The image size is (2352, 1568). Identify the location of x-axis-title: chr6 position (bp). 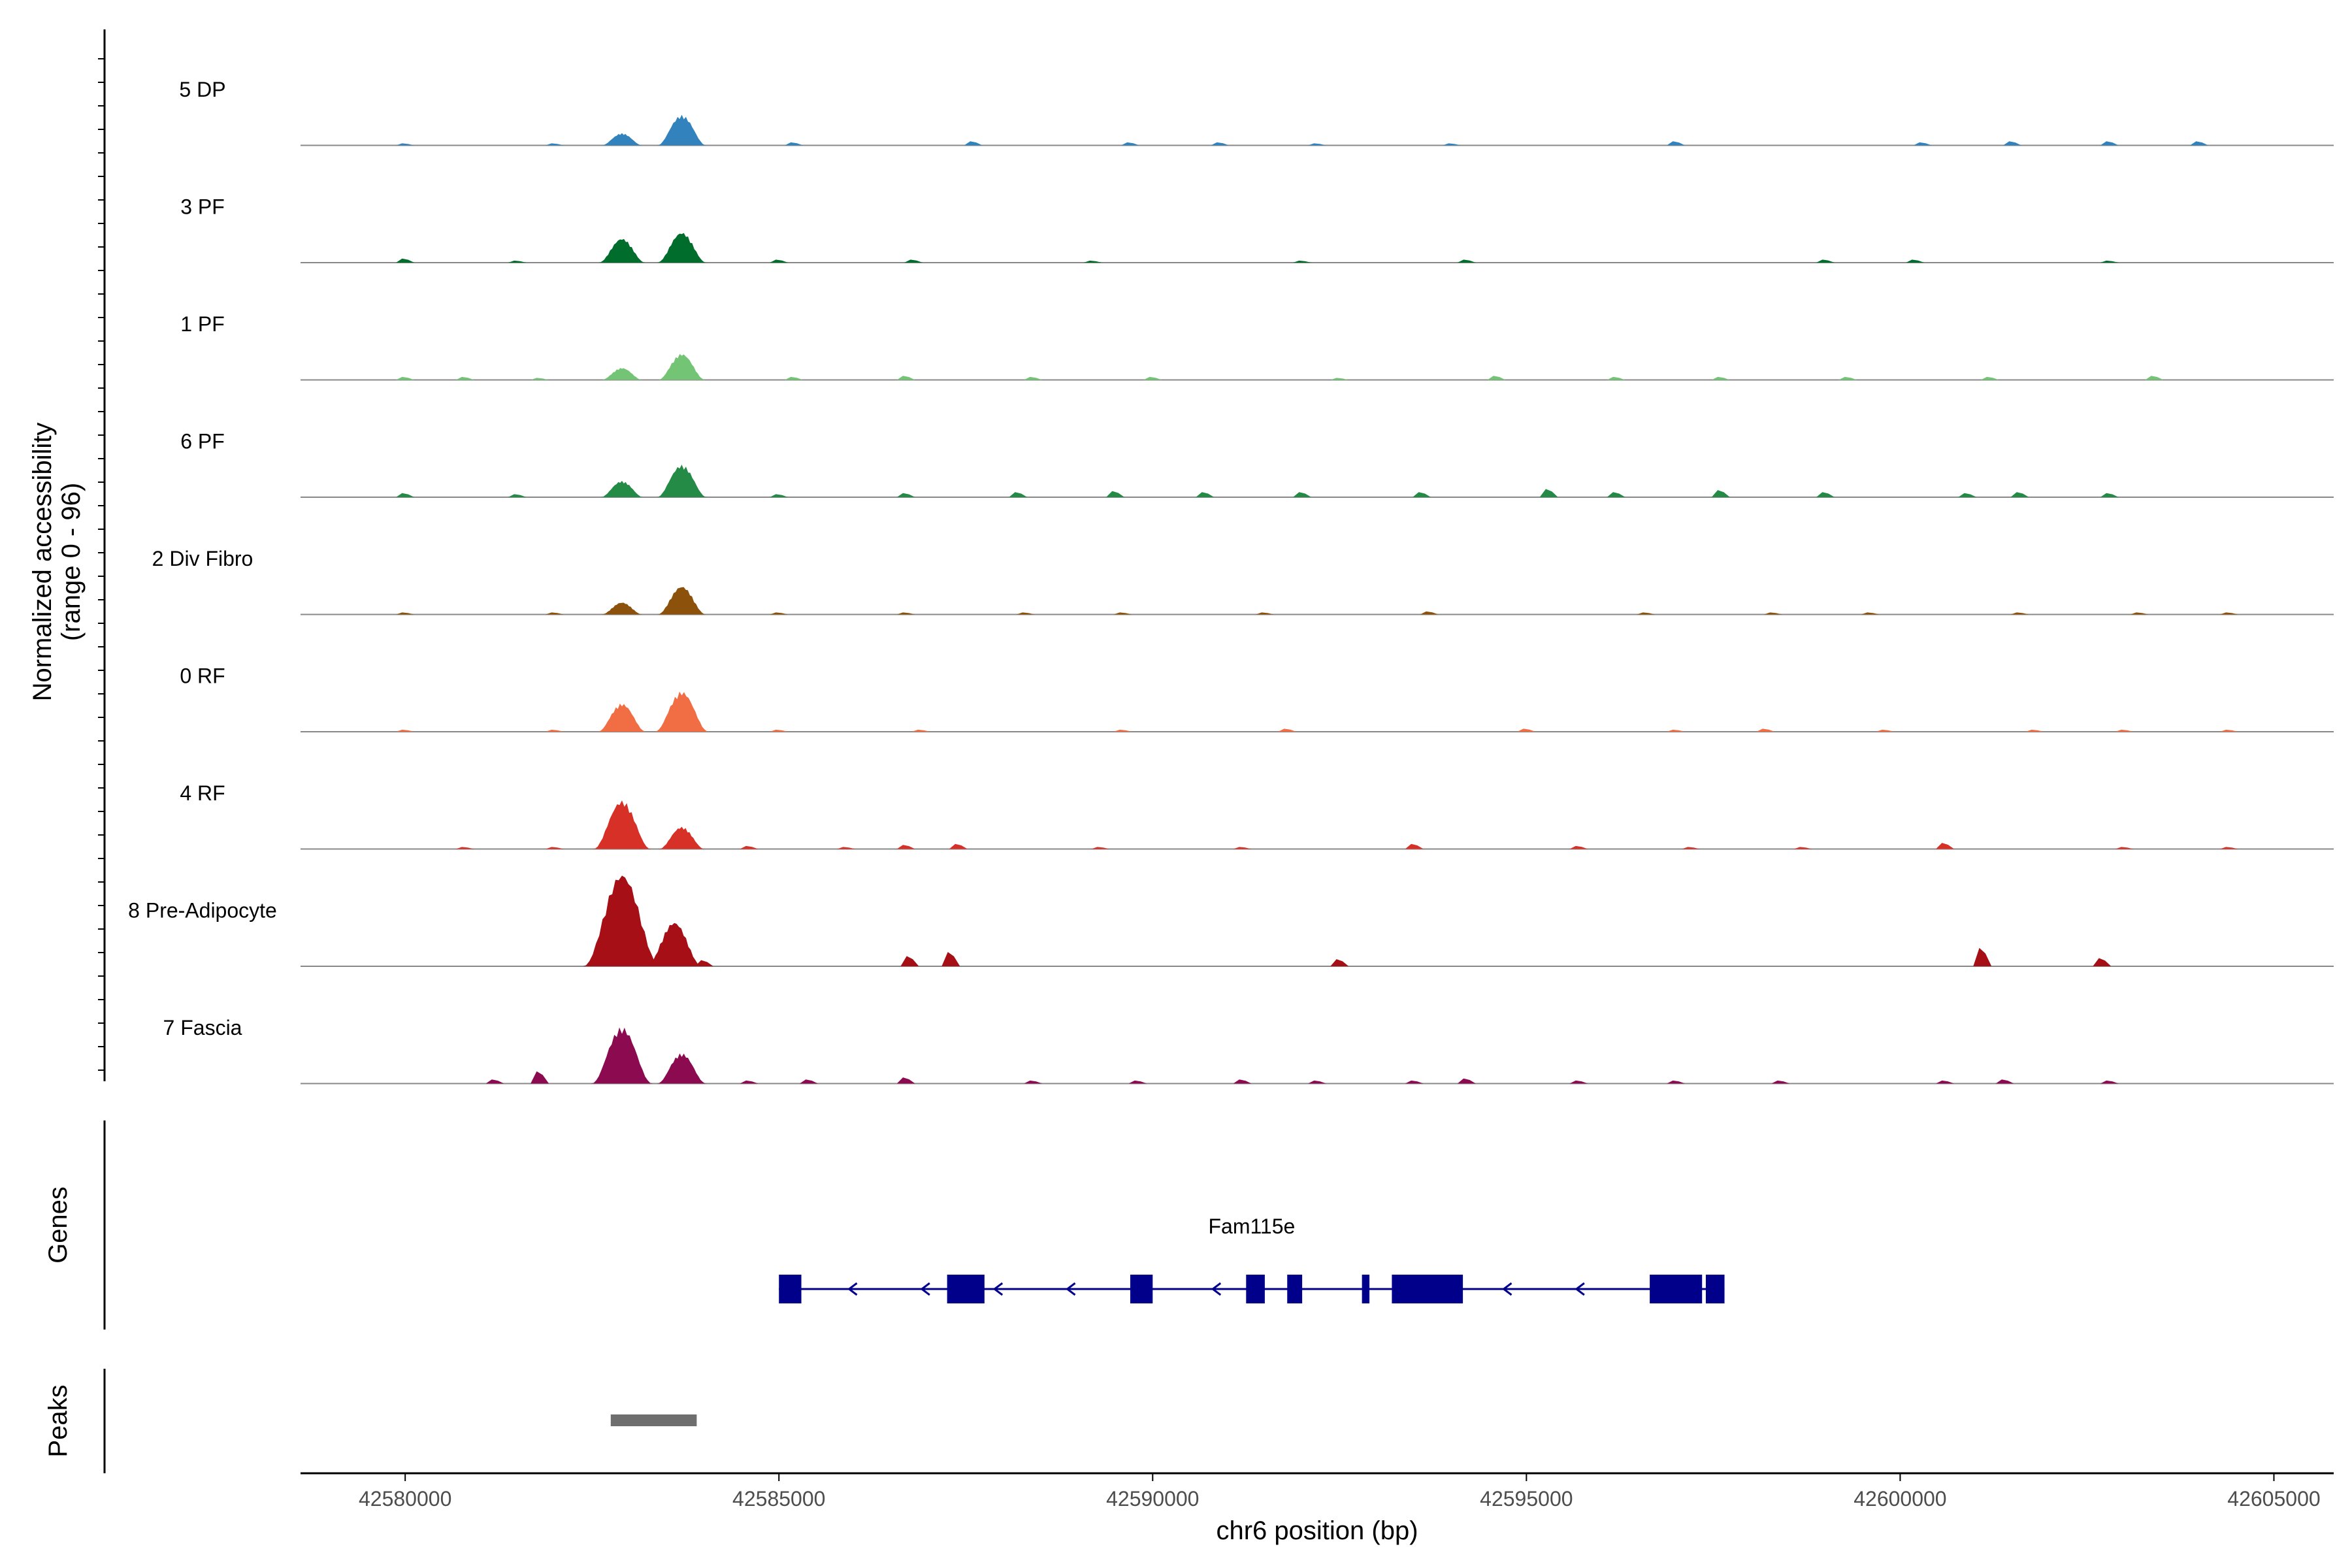
(1317, 1530).